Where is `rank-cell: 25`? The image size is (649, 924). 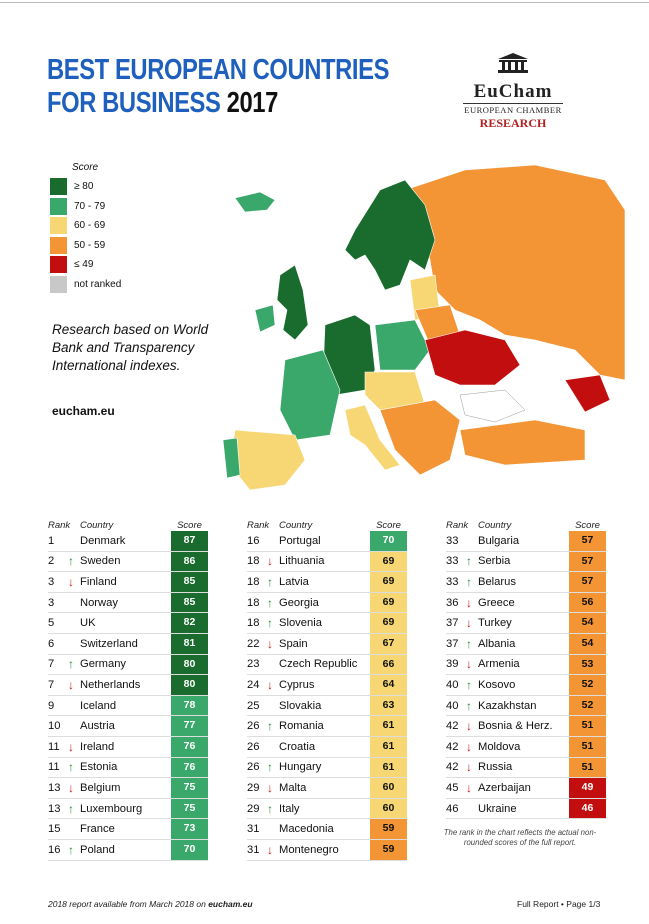
rank-cell: 25 is located at coordinates (253, 705).